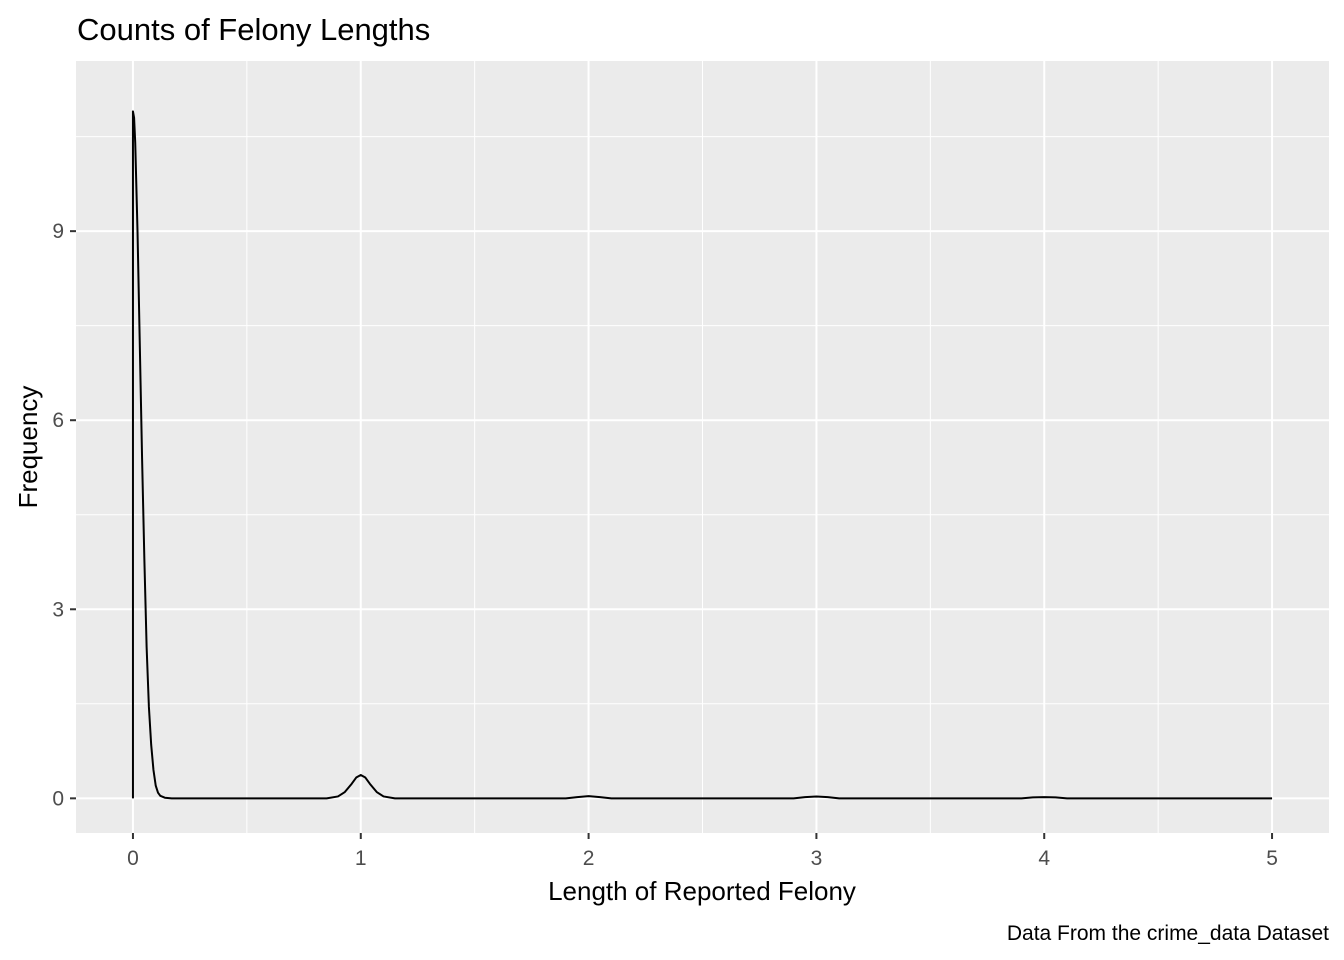  I want to click on y-axis-ticks: 0 3 6 9, so click(64, 515).